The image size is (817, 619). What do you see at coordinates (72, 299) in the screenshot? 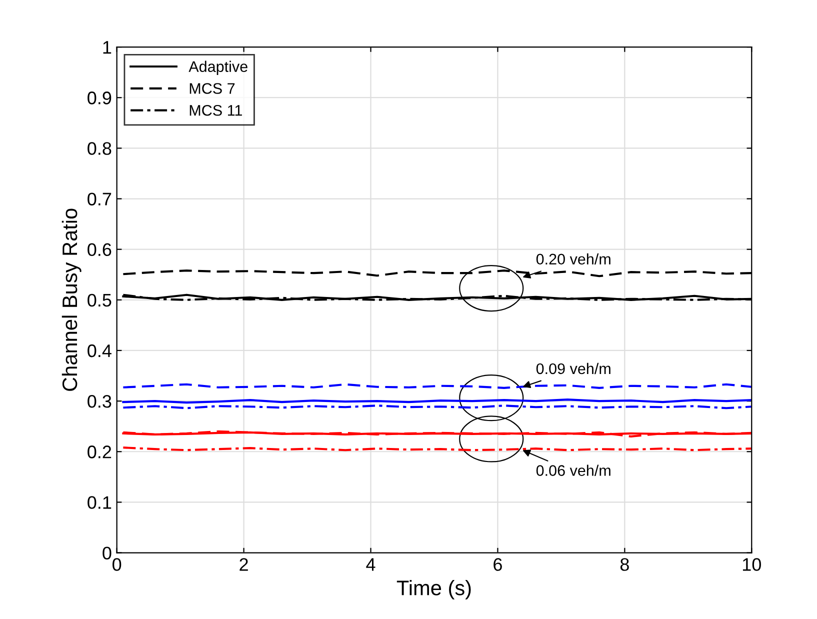
I see `y-axis-title: Channel Busy Ratio` at bounding box center [72, 299].